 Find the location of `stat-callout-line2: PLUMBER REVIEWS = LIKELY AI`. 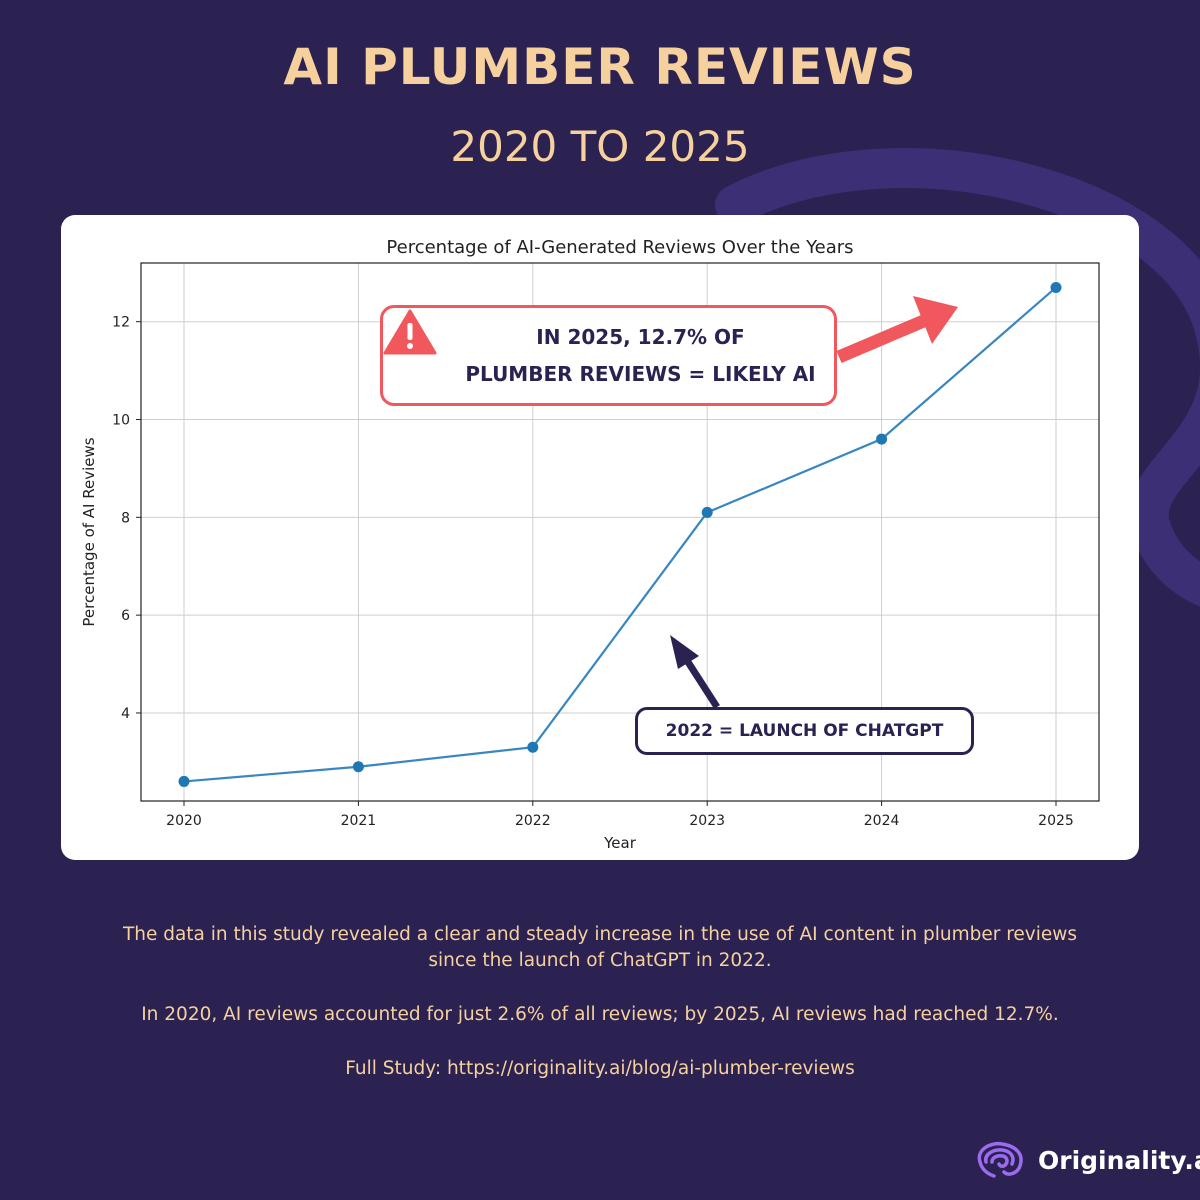

stat-callout-line2: PLUMBER REVIEWS = LIKELY AI is located at coordinates (640, 373).